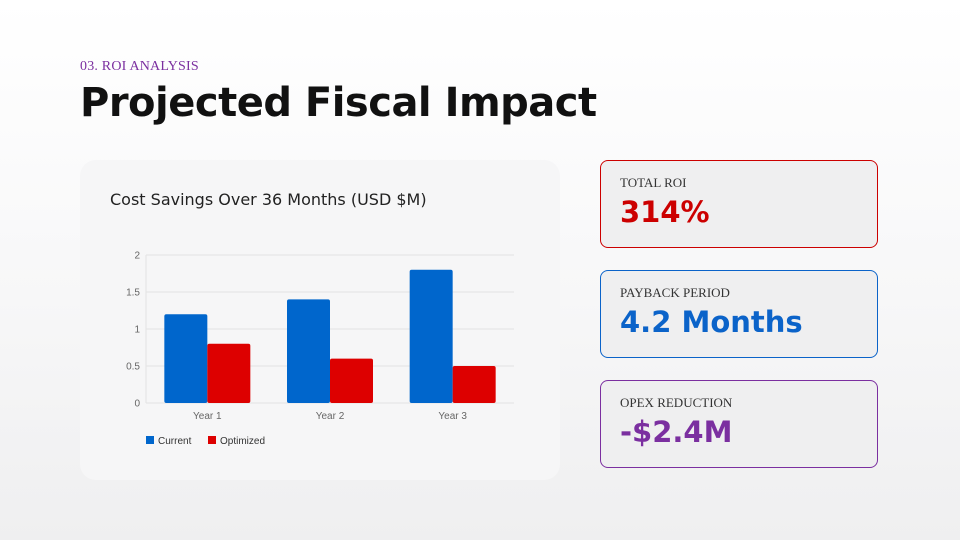  I want to click on metric-value: -$2.4M, so click(676, 432).